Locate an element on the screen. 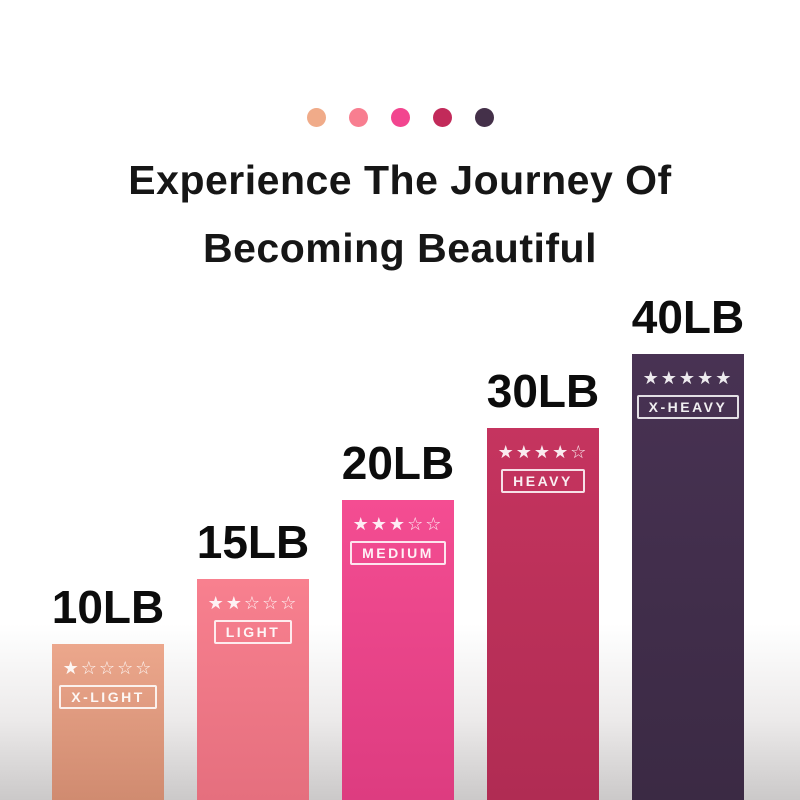 This screenshot has height=800, width=800. x-light-dot is located at coordinates (316, 117).